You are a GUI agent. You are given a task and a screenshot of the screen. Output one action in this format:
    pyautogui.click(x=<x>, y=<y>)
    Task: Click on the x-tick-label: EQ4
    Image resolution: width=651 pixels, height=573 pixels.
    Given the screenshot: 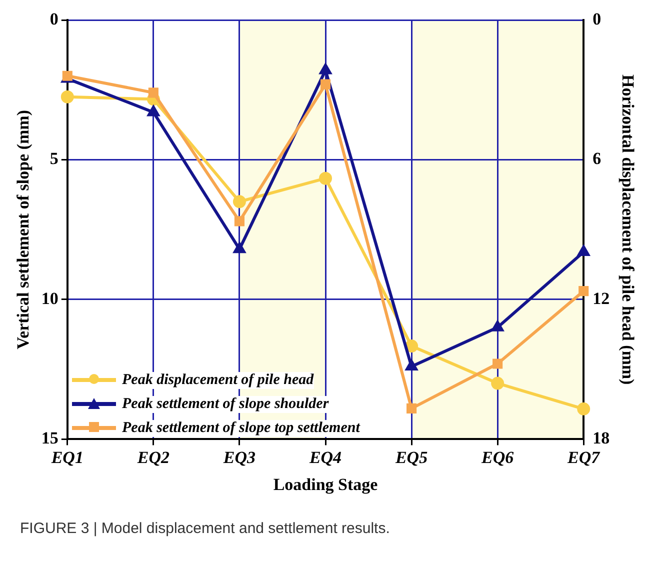 What is the action you would take?
    pyautogui.click(x=325, y=457)
    